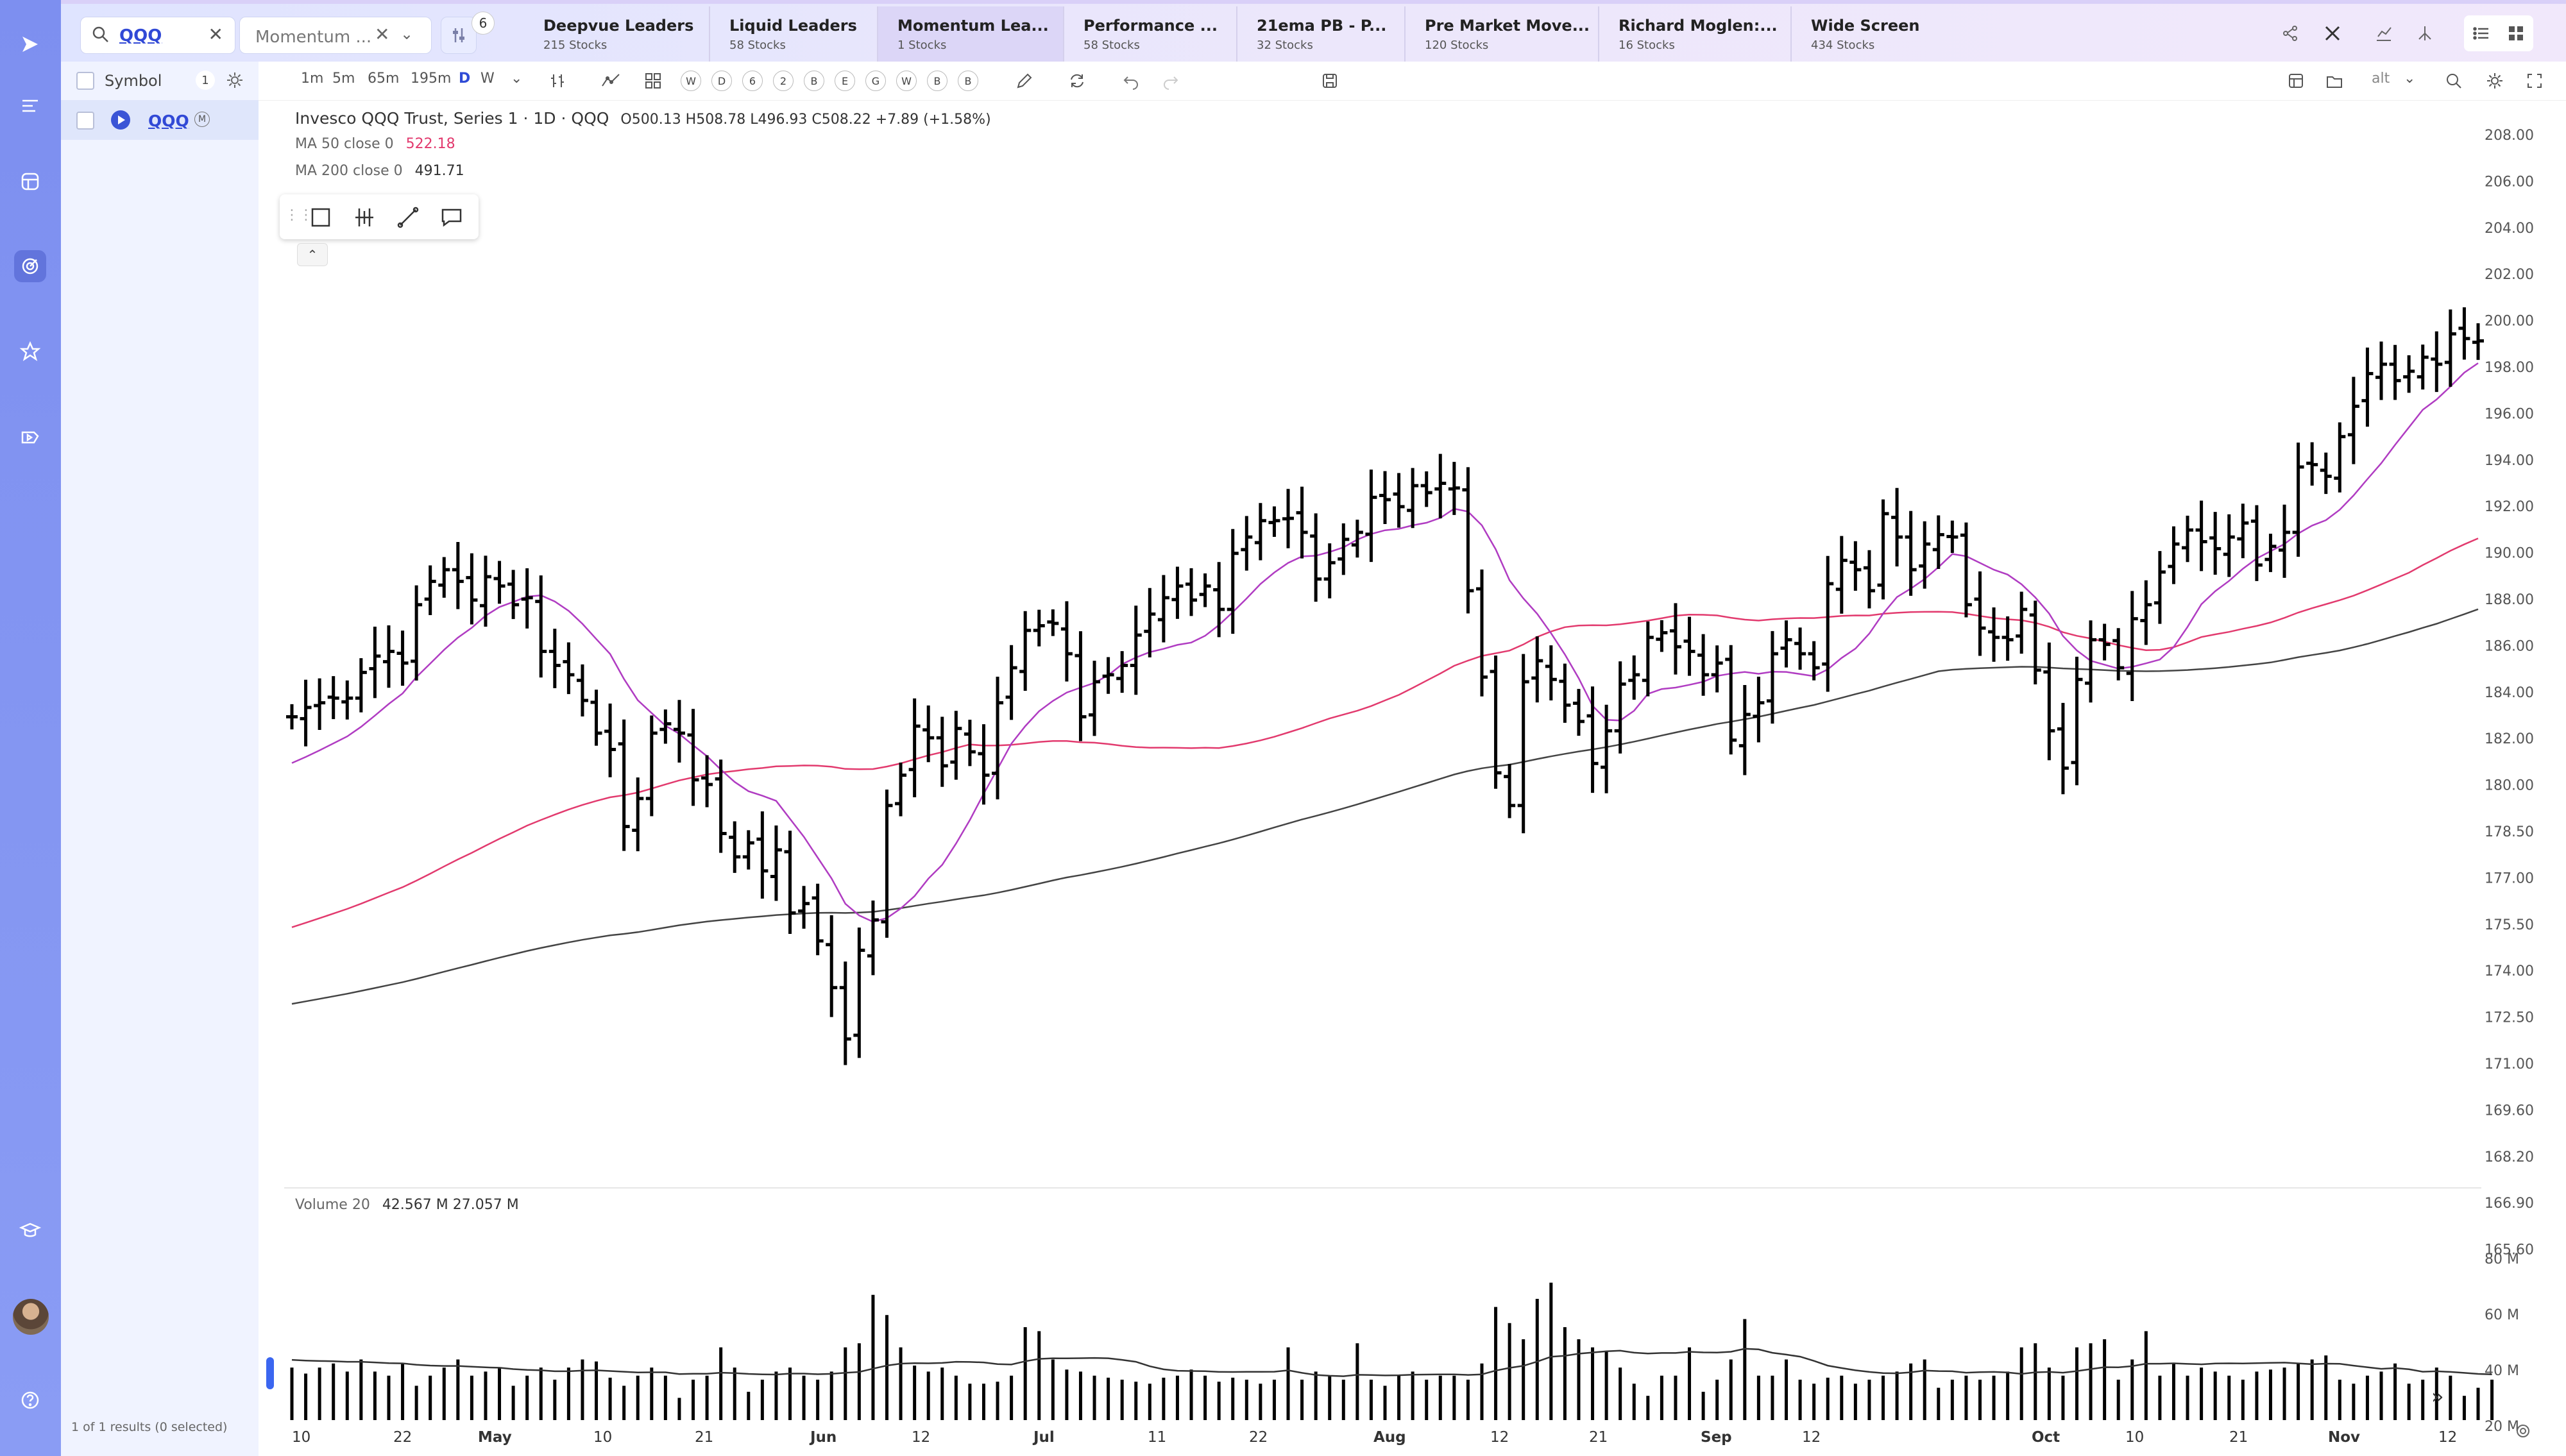 The image size is (2566, 1456). I want to click on symbol-search: QQQ ✕, so click(157, 35).